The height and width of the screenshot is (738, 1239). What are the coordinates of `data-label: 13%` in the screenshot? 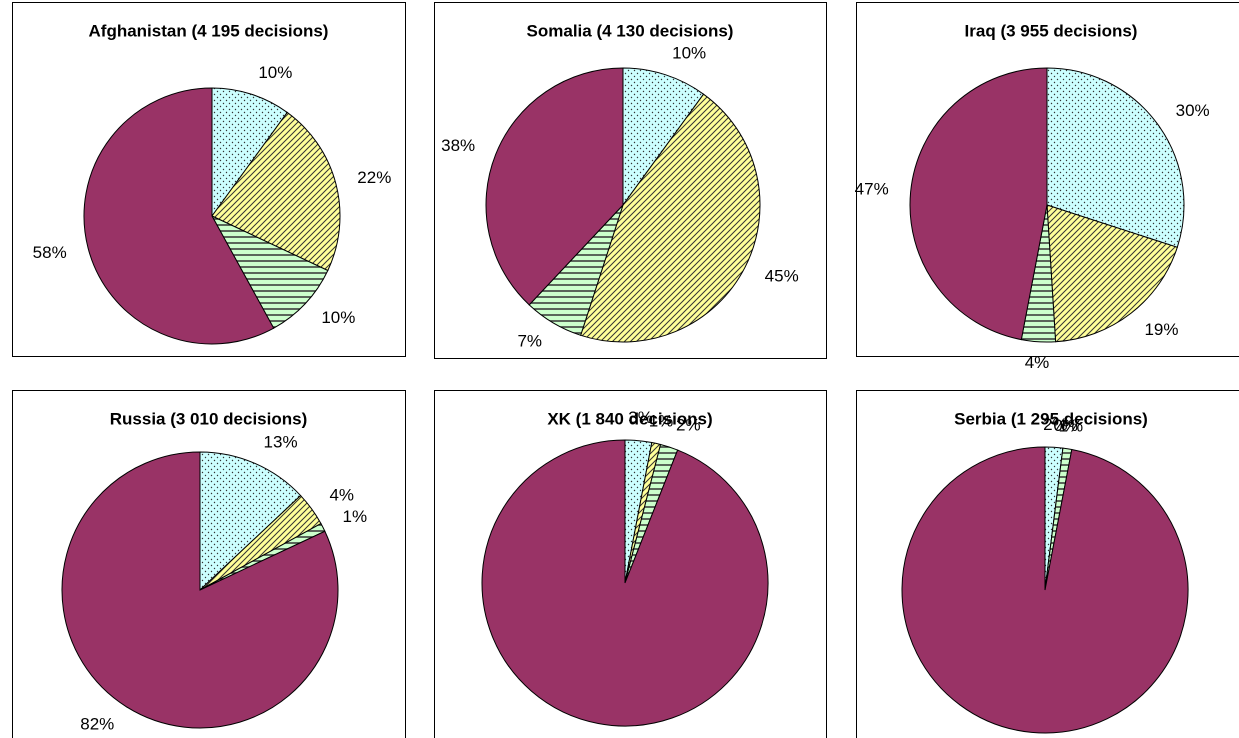 It's located at (281, 442).